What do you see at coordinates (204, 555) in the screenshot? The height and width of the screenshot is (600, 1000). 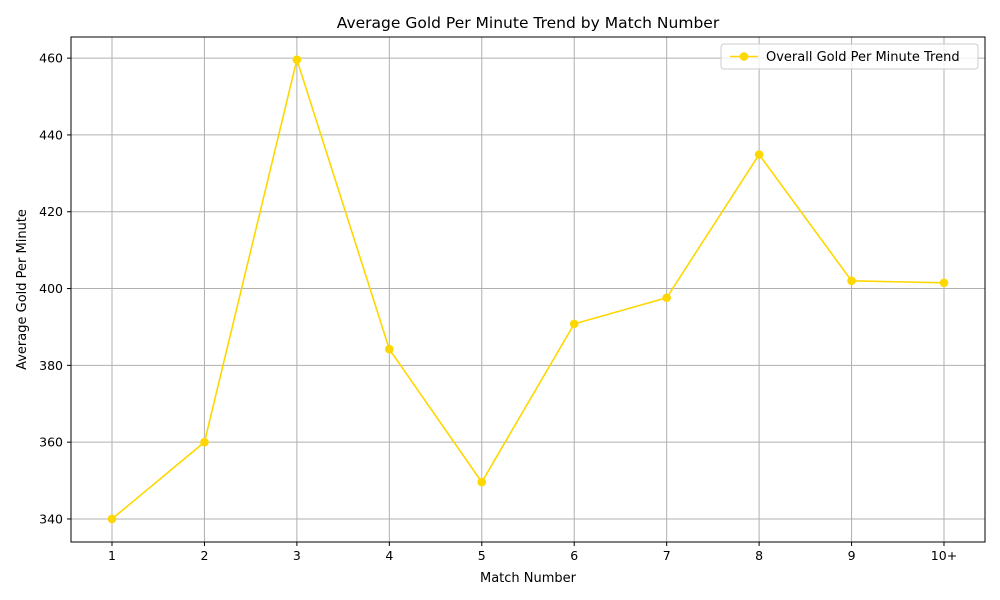 I see `x-tick-label: 2` at bounding box center [204, 555].